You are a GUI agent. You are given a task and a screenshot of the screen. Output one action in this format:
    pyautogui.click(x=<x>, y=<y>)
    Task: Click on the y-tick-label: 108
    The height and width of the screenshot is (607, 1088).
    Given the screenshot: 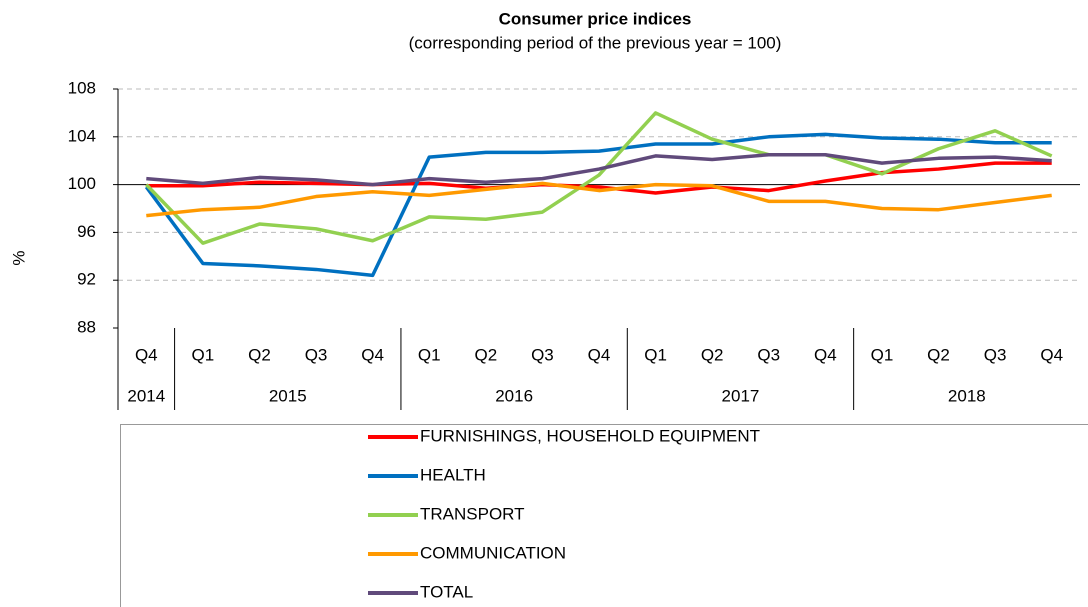 What is the action you would take?
    pyautogui.click(x=82, y=87)
    